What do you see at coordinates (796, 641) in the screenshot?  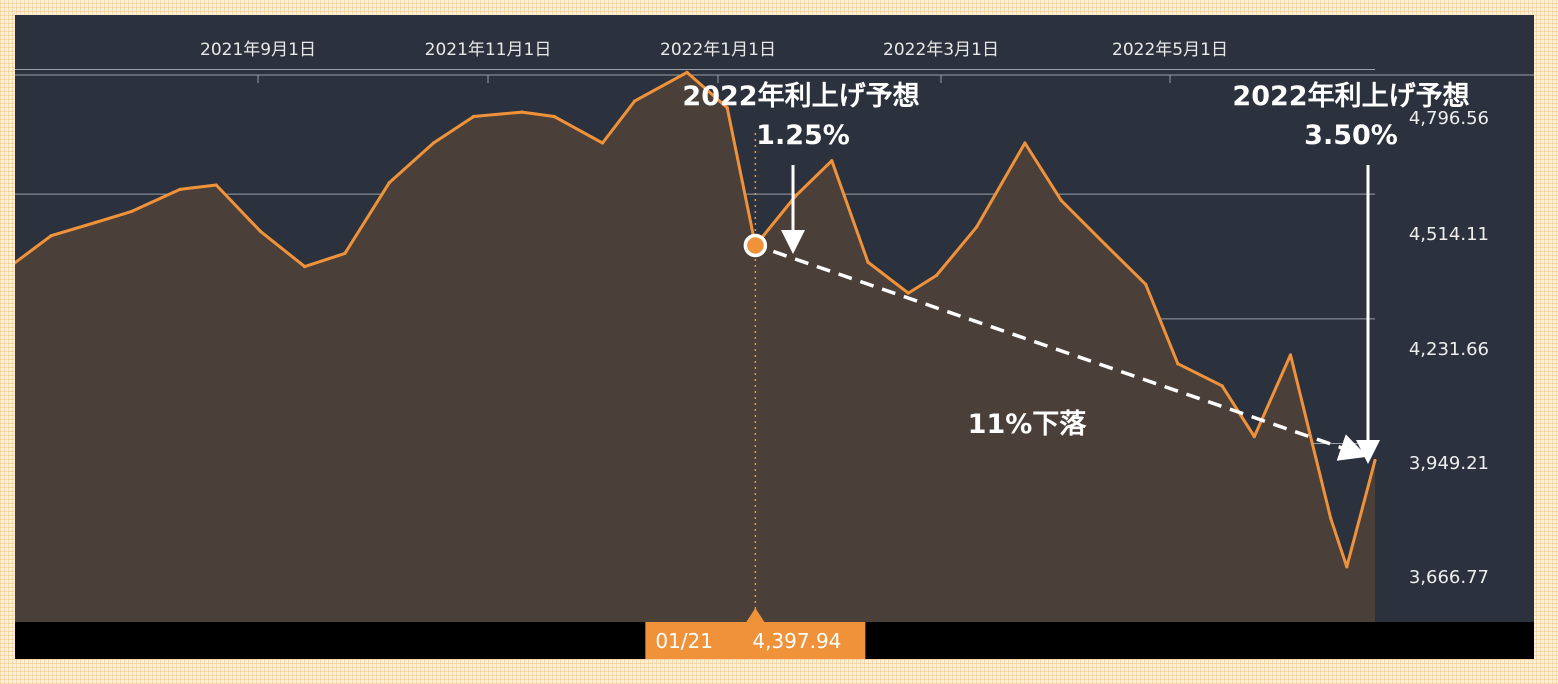 I see `highlight-value-label: 4,397.94` at bounding box center [796, 641].